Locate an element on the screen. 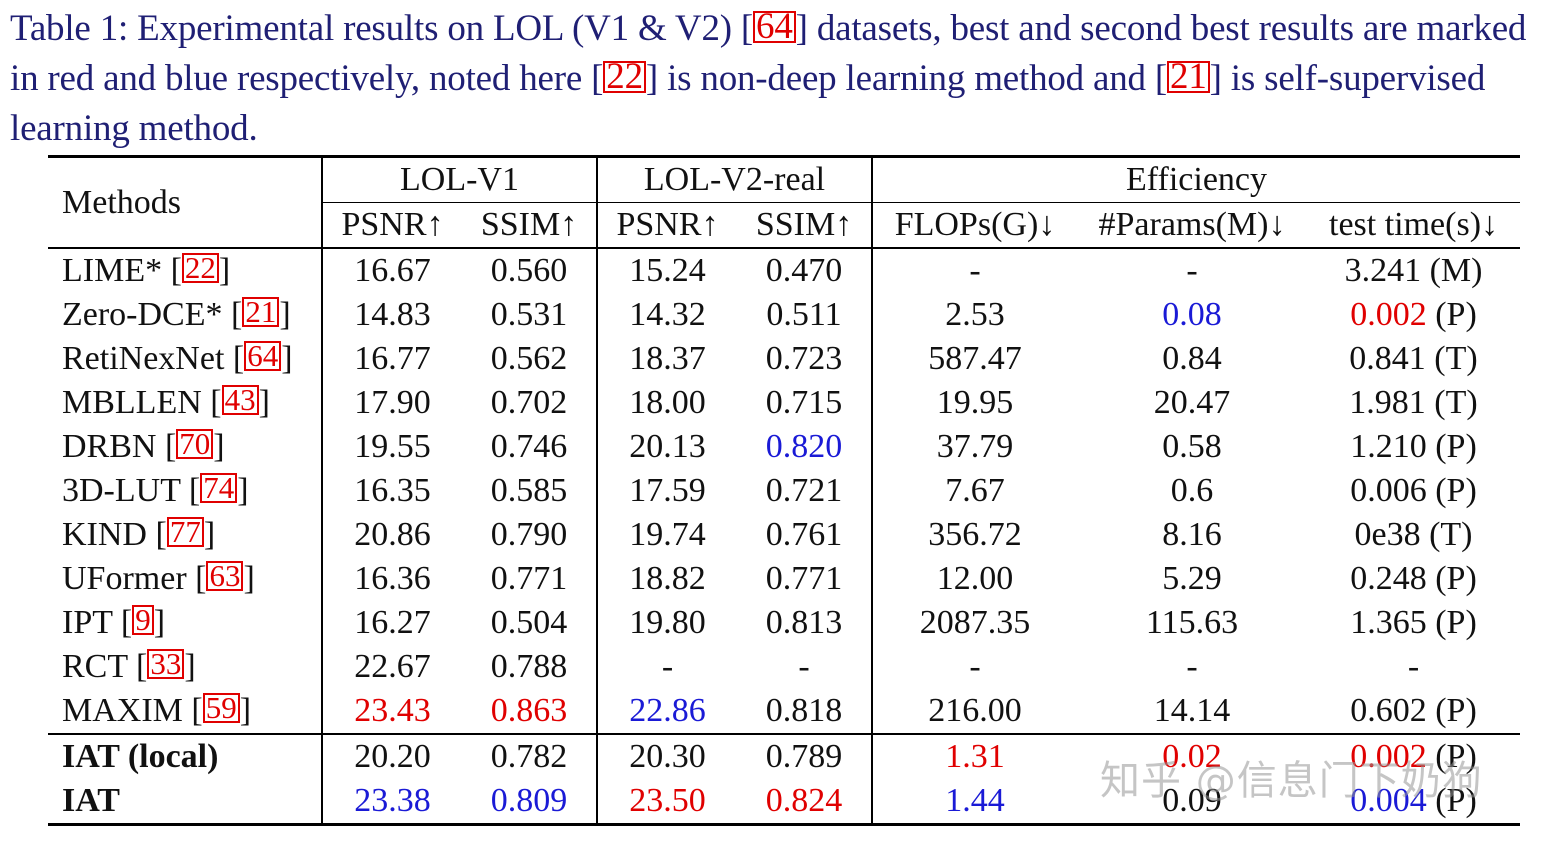 The height and width of the screenshot is (842, 1566). header-group-lol-v1: LOL-V1 is located at coordinates (459, 179).